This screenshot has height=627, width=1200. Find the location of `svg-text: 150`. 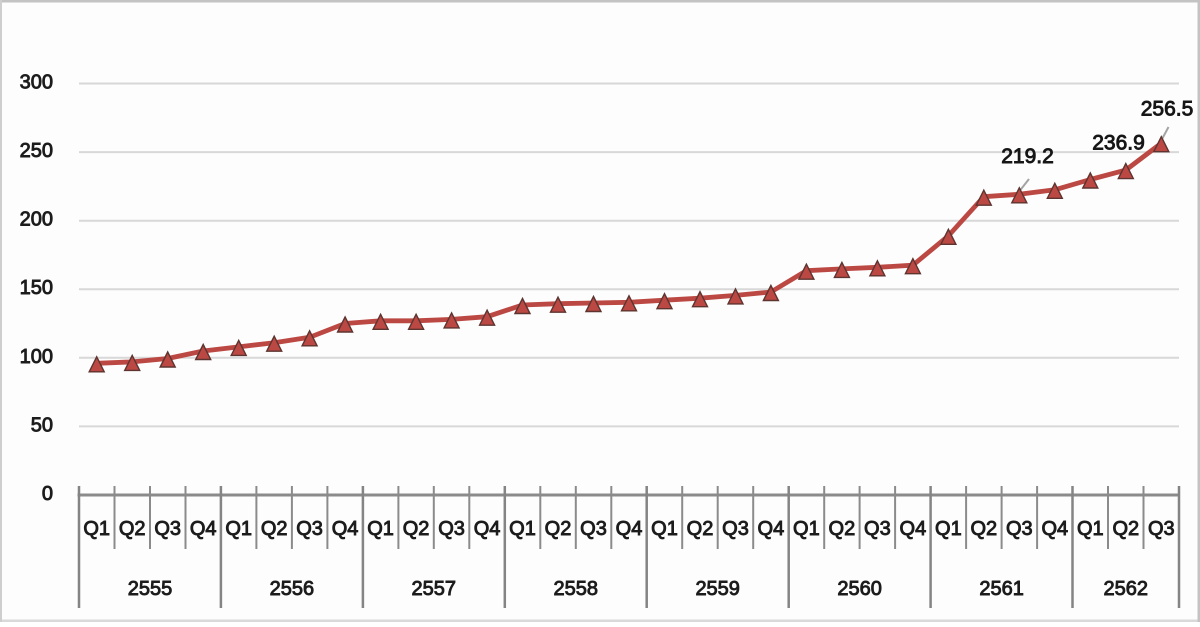

svg-text: 150 is located at coordinates (36, 288).